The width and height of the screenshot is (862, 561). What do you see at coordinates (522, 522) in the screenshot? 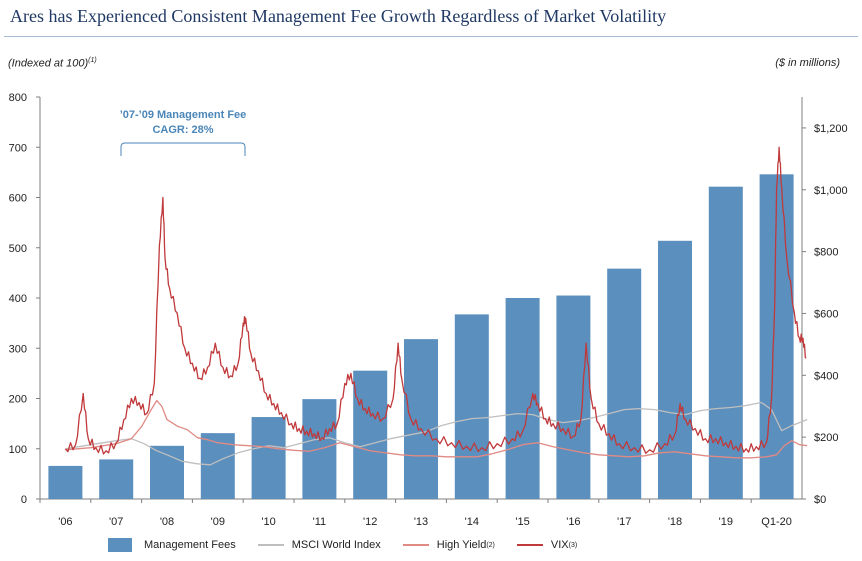
I see `x-axis-tick-label: '15` at bounding box center [522, 522].